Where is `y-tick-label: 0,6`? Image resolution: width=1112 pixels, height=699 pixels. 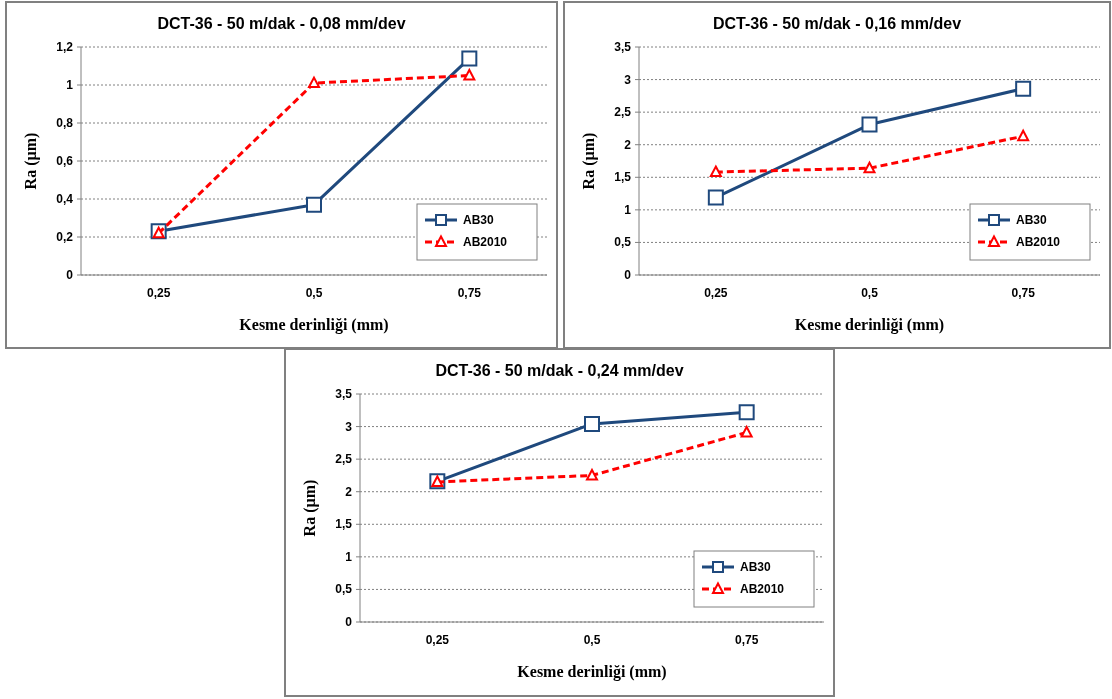
y-tick-label: 0,6 is located at coordinates (65, 161).